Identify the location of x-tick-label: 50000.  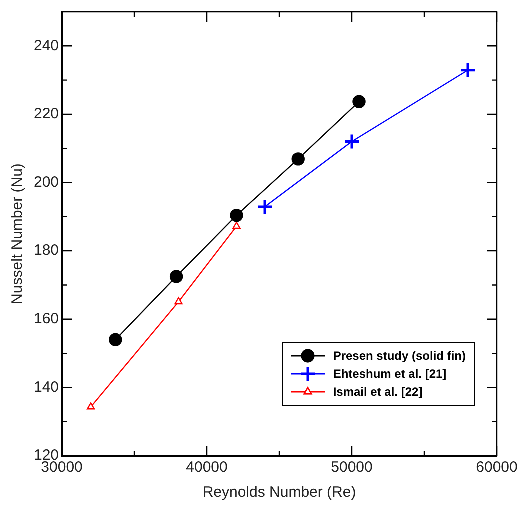
(352, 467).